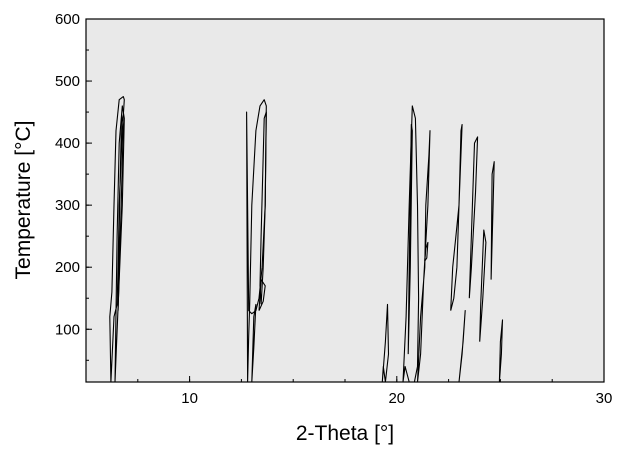 This screenshot has width=617, height=450. Describe the element at coordinates (67, 81) in the screenshot. I see `y-tick-label: 500` at that location.